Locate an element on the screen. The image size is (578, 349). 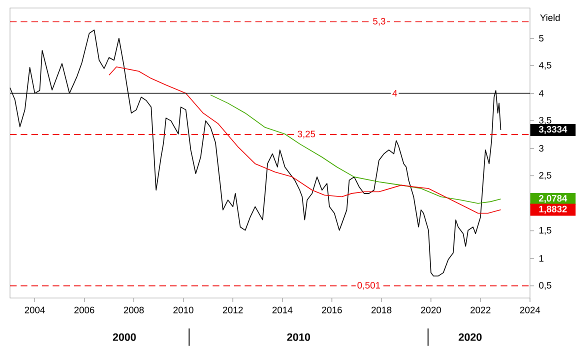
y-tick-label: 1 is located at coordinates (541, 258).